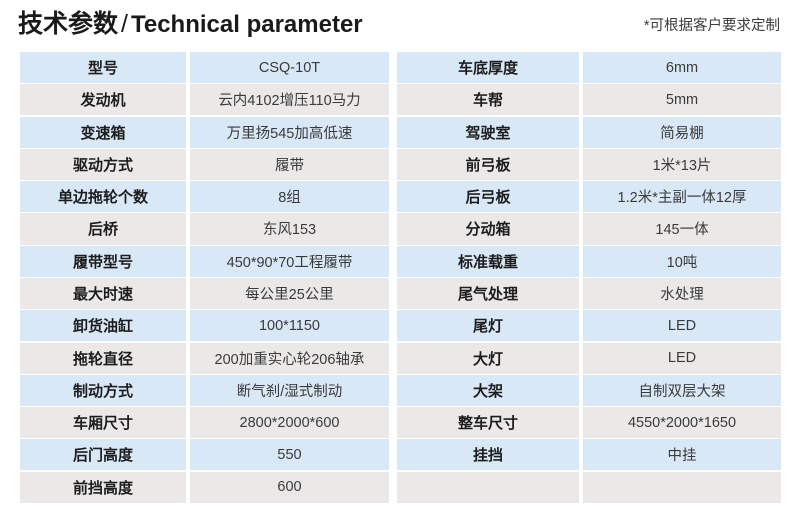  What do you see at coordinates (488, 455) in the screenshot?
I see `parameter-label: 挂挡` at bounding box center [488, 455].